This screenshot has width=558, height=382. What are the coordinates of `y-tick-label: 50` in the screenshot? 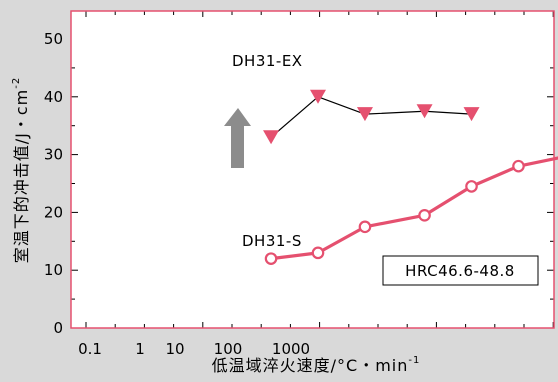 It's located at (53, 39).